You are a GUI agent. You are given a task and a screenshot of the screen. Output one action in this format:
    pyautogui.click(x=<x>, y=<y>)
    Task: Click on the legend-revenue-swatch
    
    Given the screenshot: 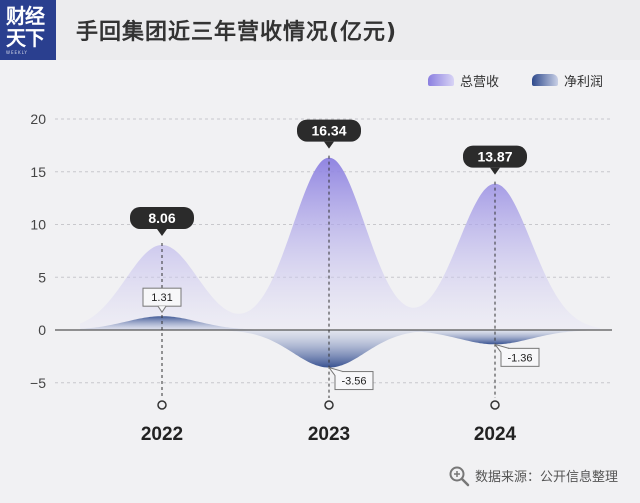 What is the action you would take?
    pyautogui.click(x=441, y=80)
    